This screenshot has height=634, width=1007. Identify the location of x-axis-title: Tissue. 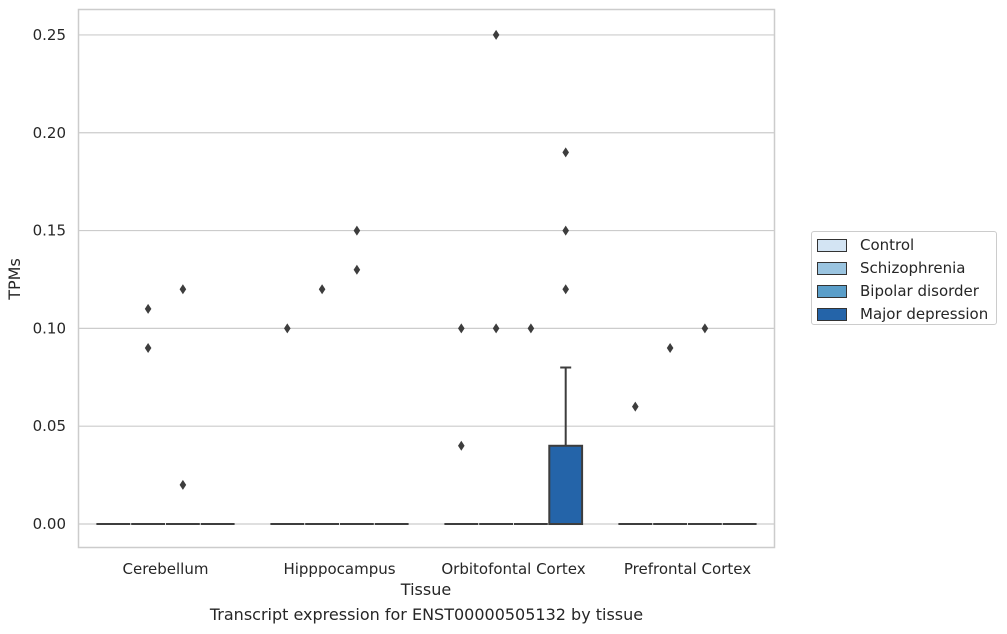
(425, 589).